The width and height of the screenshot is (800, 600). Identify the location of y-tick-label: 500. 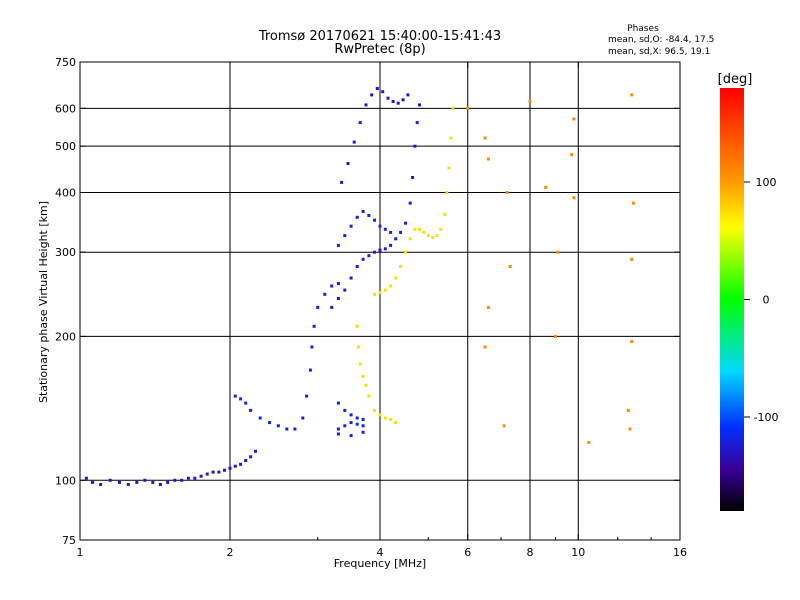
(65, 146).